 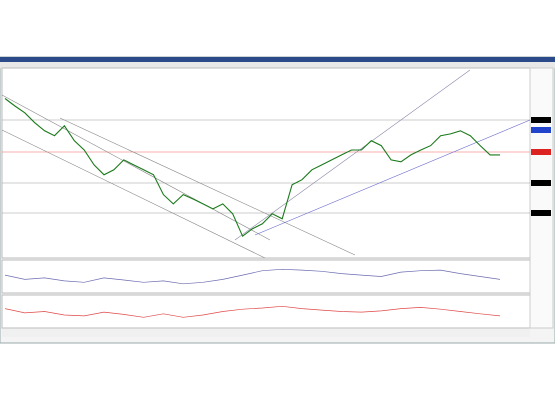 What do you see at coordinates (266, 333) in the screenshot?
I see `date-axis` at bounding box center [266, 333].